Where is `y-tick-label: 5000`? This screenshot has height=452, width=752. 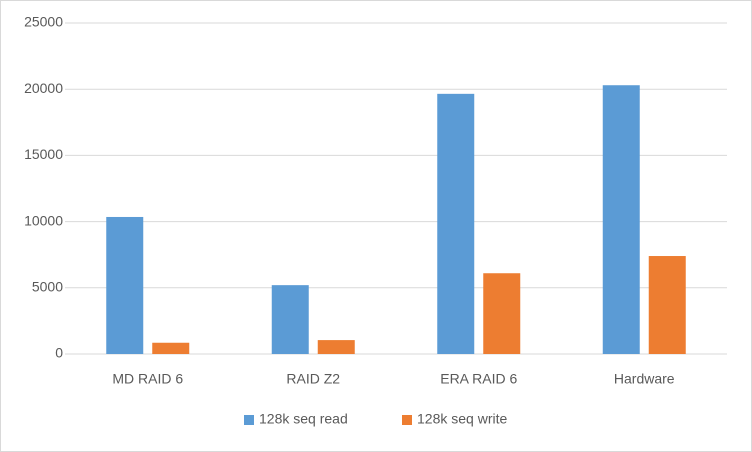 y-tick-label: 5000 is located at coordinates (47, 287).